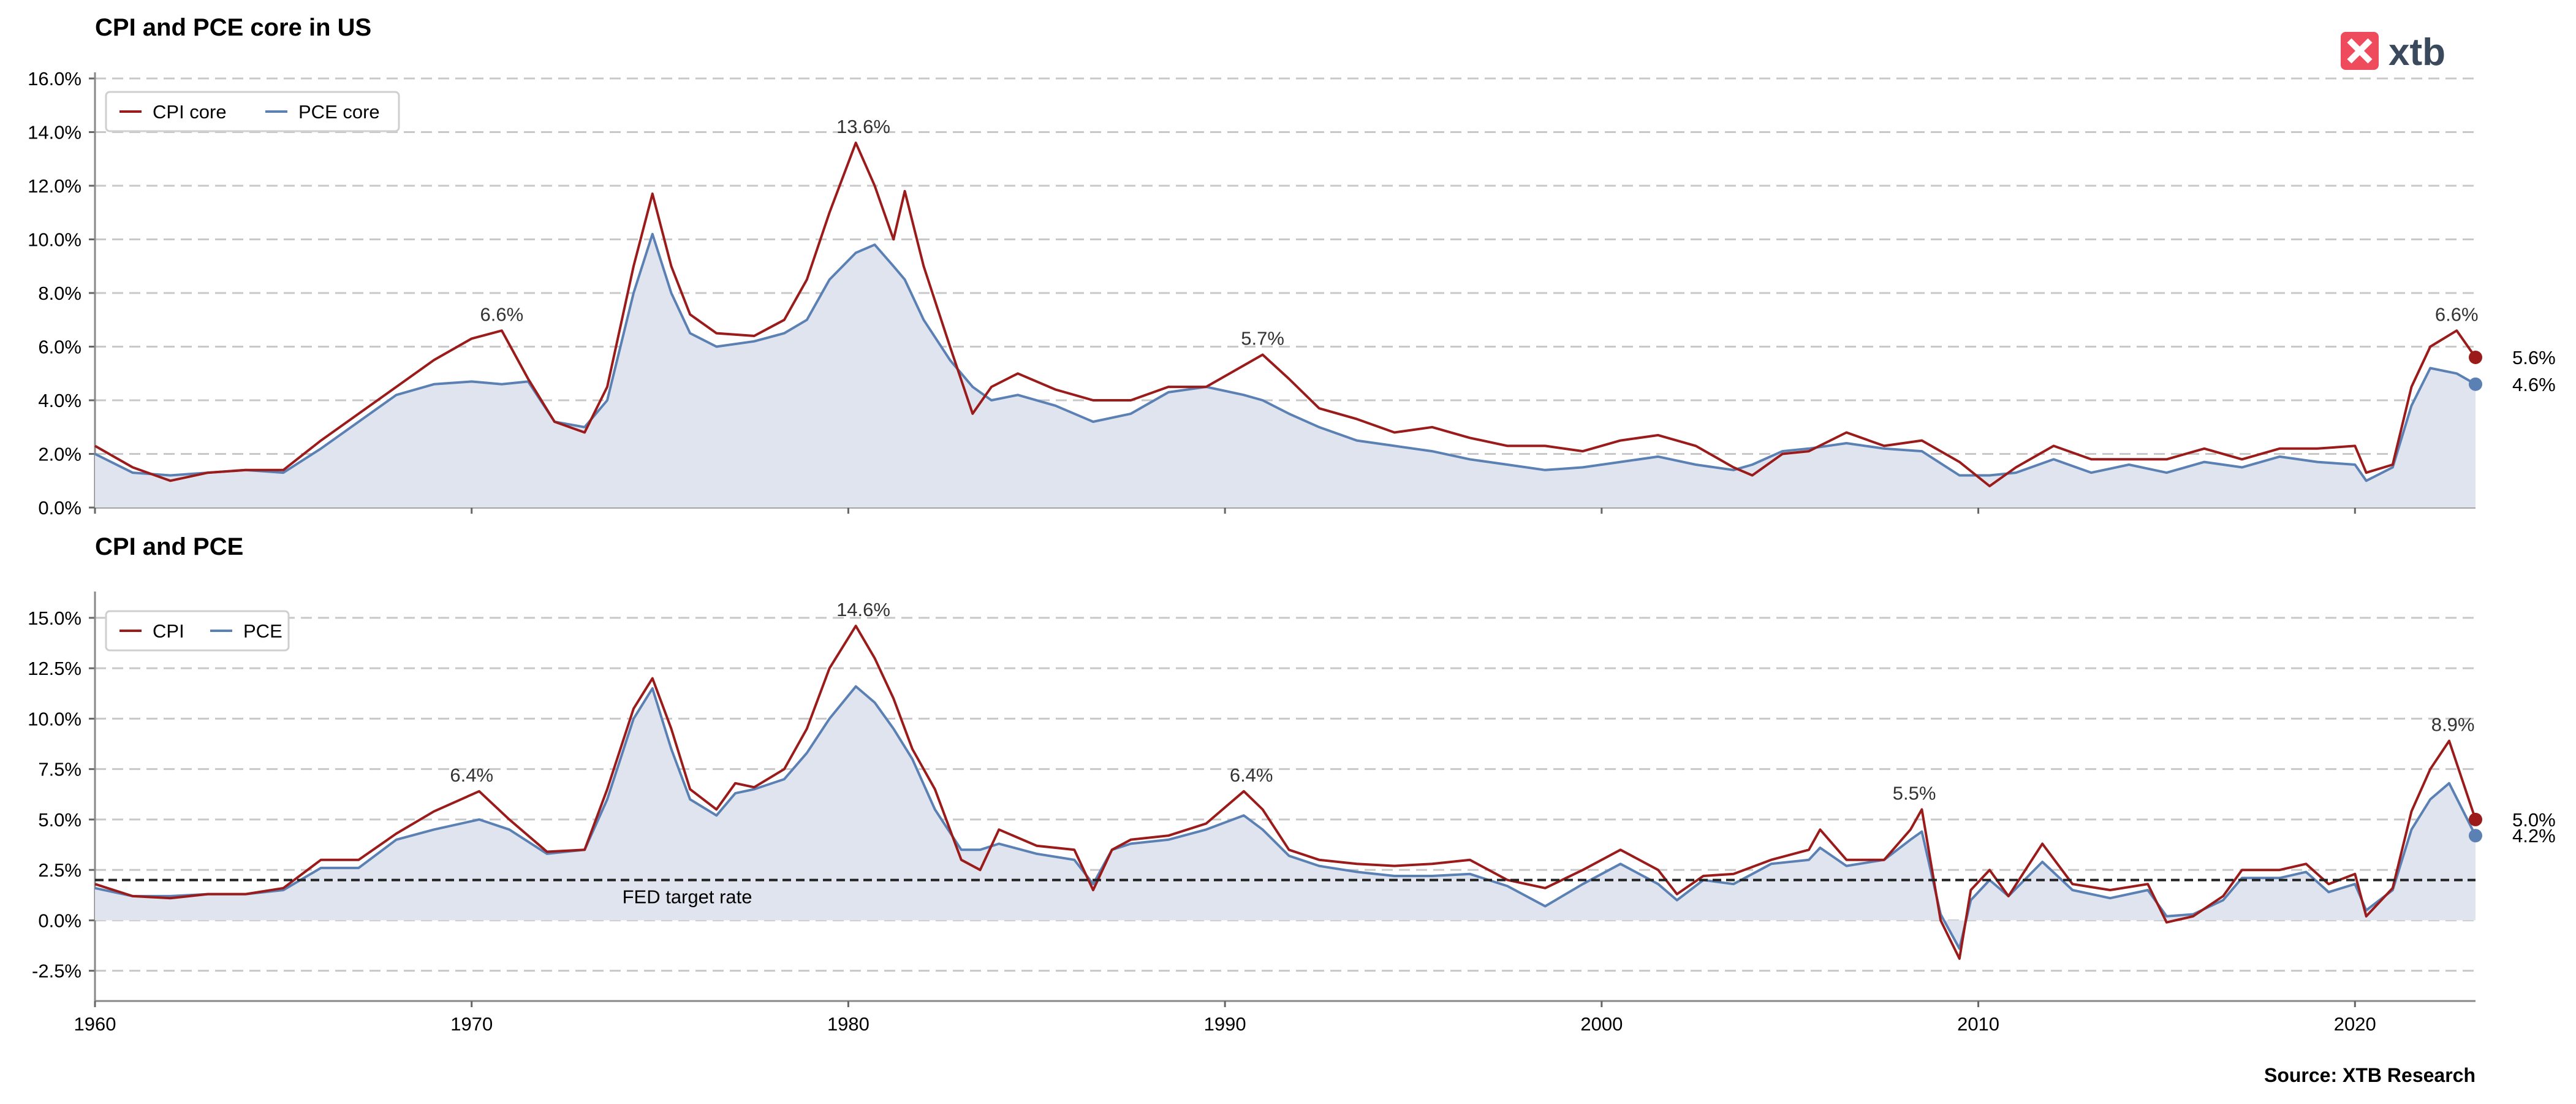 This screenshot has width=2576, height=1104. I want to click on y-tick-label: 2.5%, so click(59, 870).